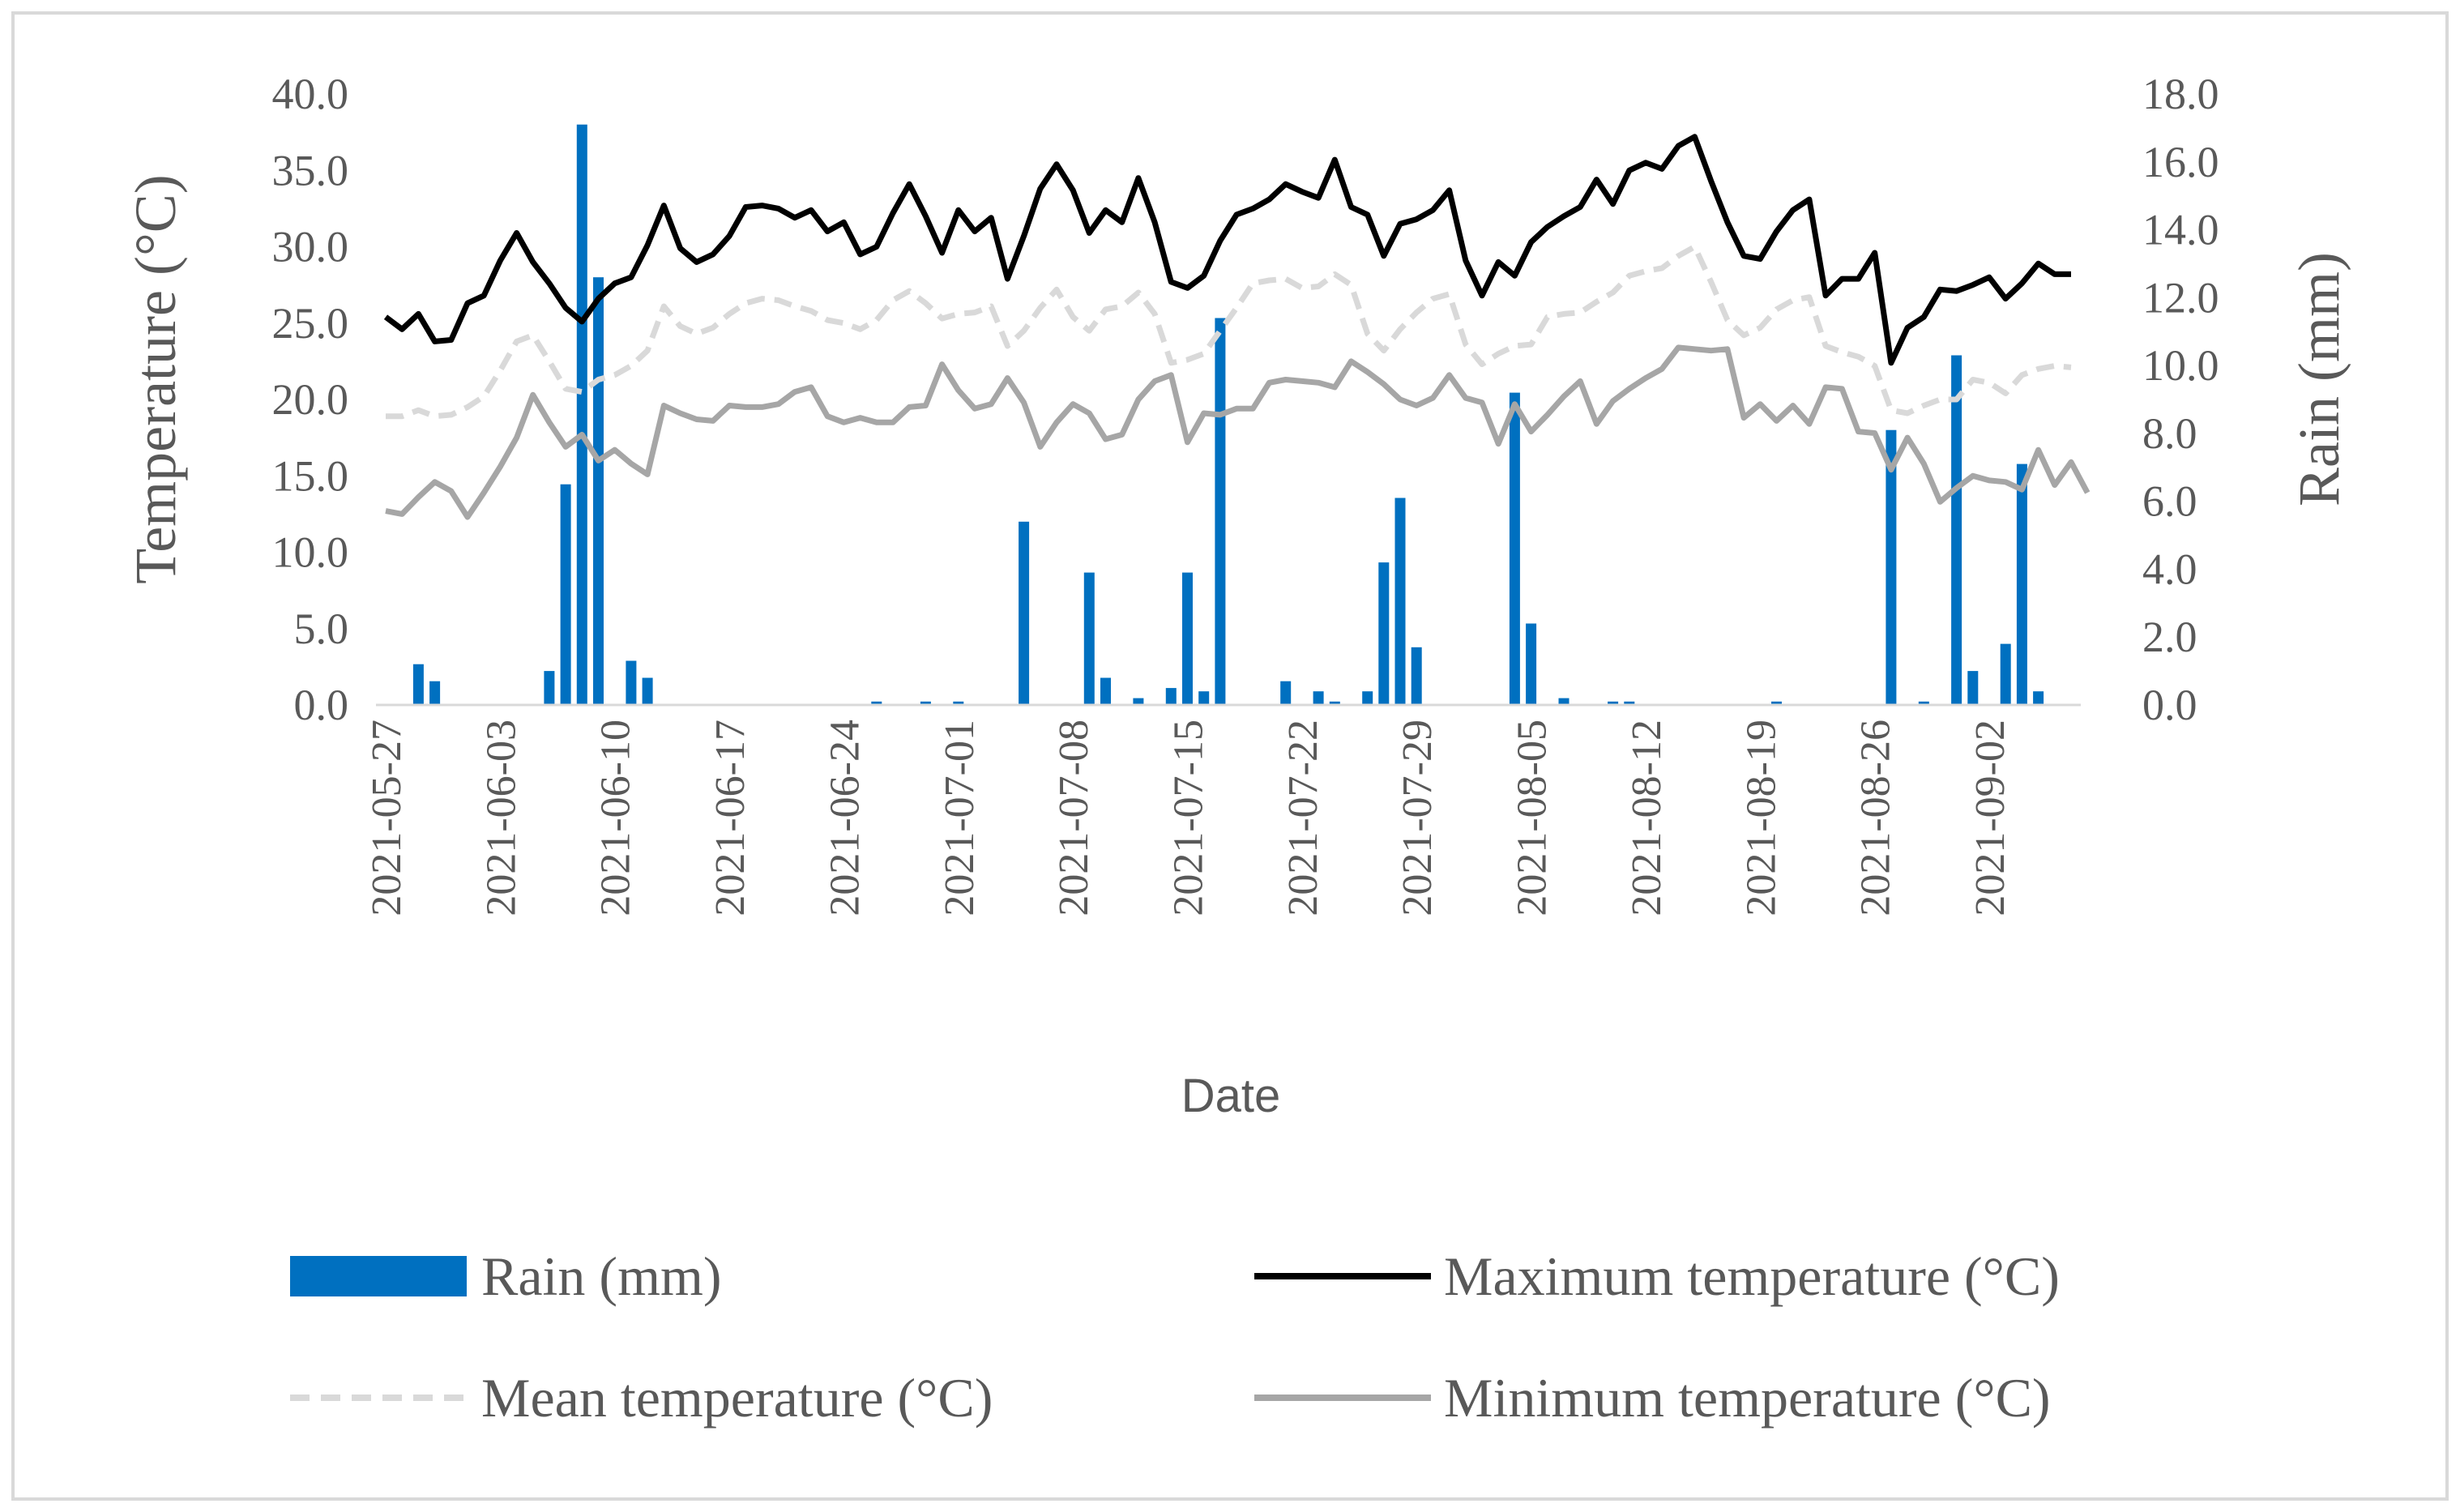 Image resolution: width=2460 pixels, height=1512 pixels. What do you see at coordinates (155, 379) in the screenshot?
I see `left-axis-title: Temperature (°C)` at bounding box center [155, 379].